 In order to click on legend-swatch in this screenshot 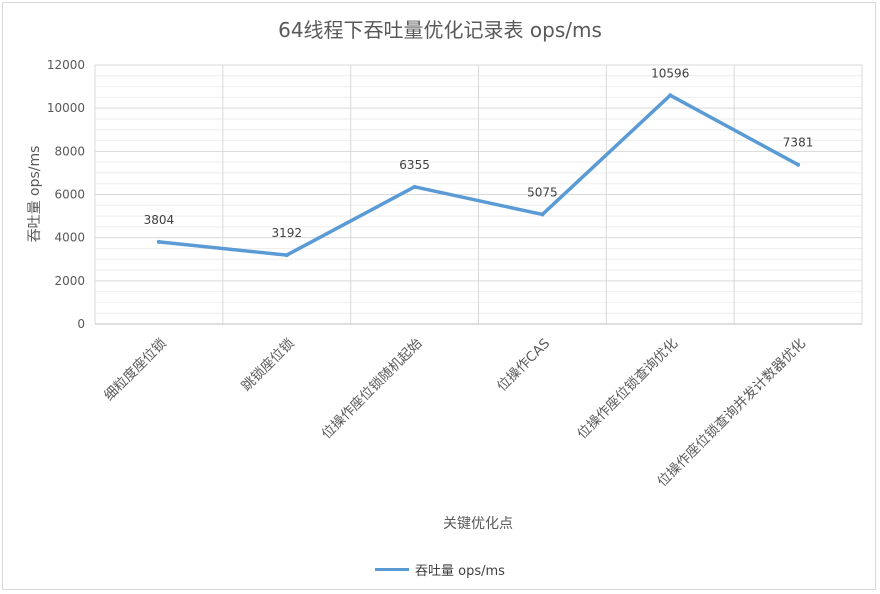, I will do `click(392, 569)`.